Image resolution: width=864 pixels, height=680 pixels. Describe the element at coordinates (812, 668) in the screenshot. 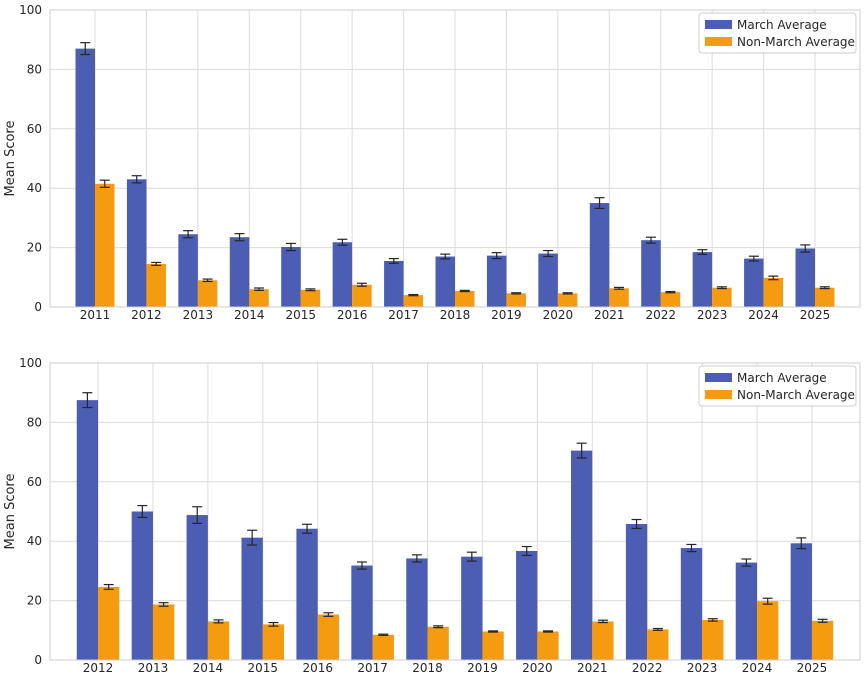

I see `x-tick-label: 2025` at that location.